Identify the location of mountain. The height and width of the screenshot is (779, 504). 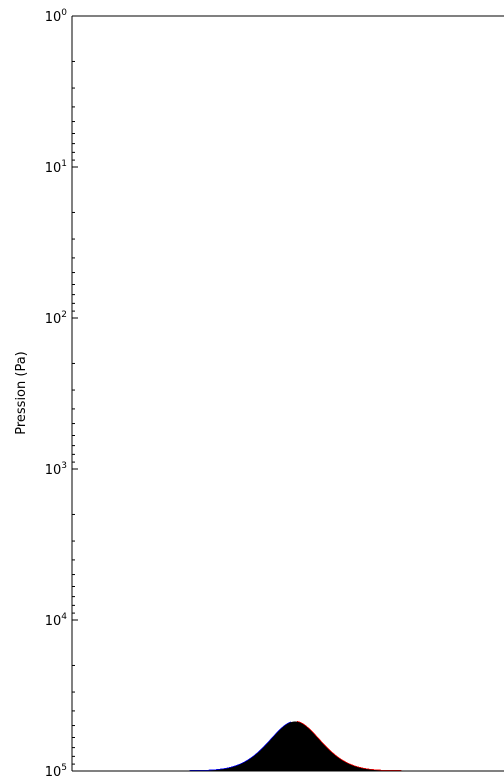
(288, 746).